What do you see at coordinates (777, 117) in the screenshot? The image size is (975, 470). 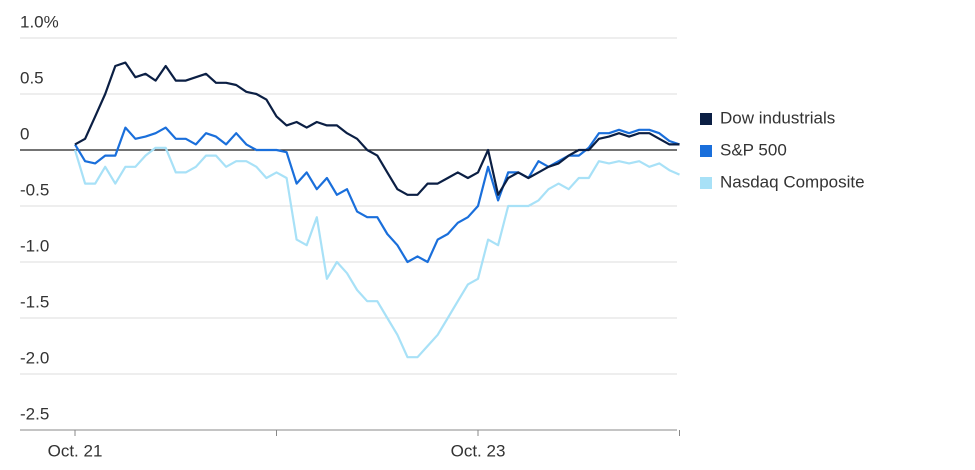 I see `legend-label: Dow industrials` at bounding box center [777, 117].